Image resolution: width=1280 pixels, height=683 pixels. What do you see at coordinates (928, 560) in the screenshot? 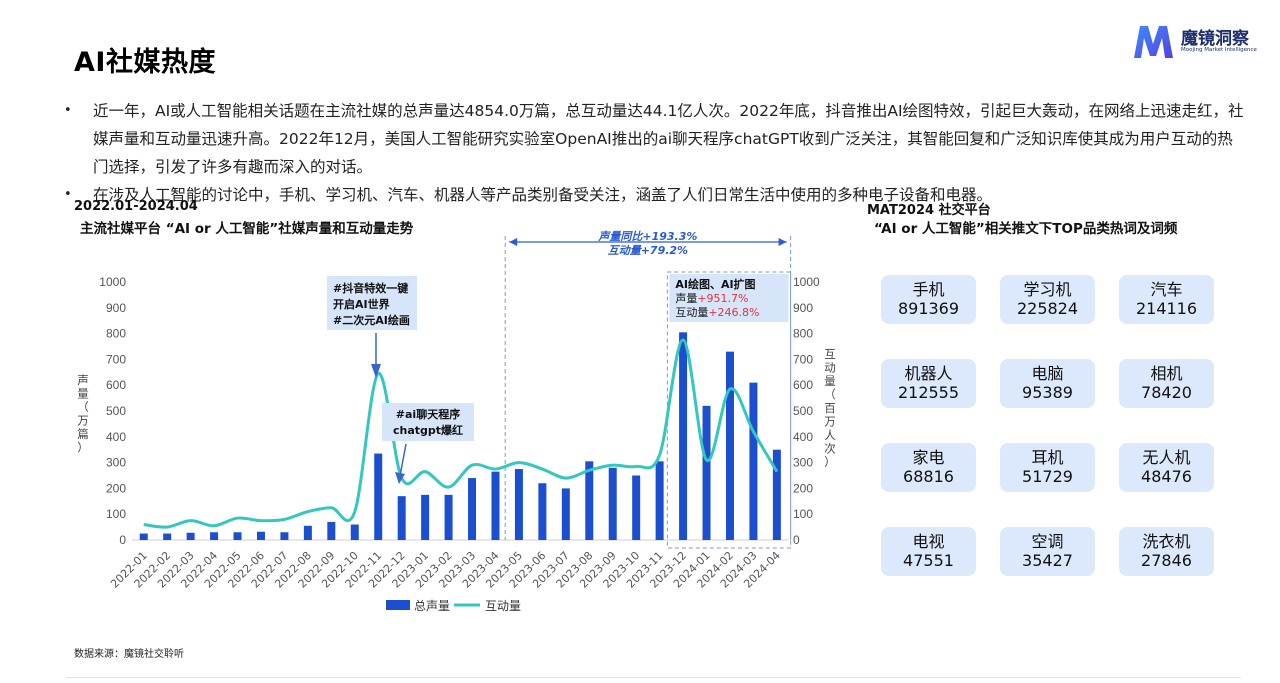
I see `keyword-count: 47551` at bounding box center [928, 560].